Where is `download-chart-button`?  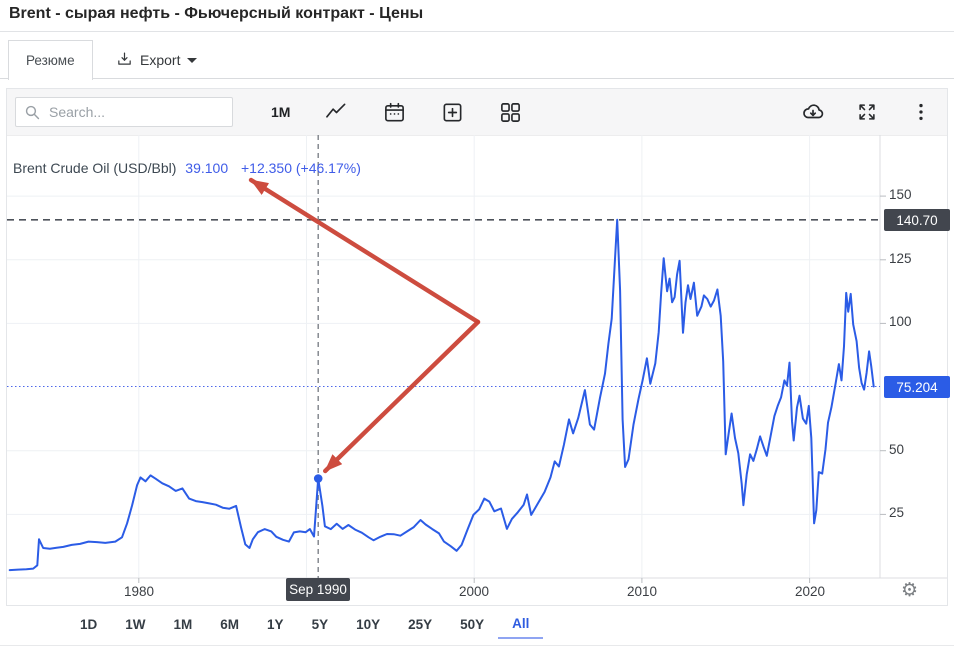 download-chart-button is located at coordinates (813, 112).